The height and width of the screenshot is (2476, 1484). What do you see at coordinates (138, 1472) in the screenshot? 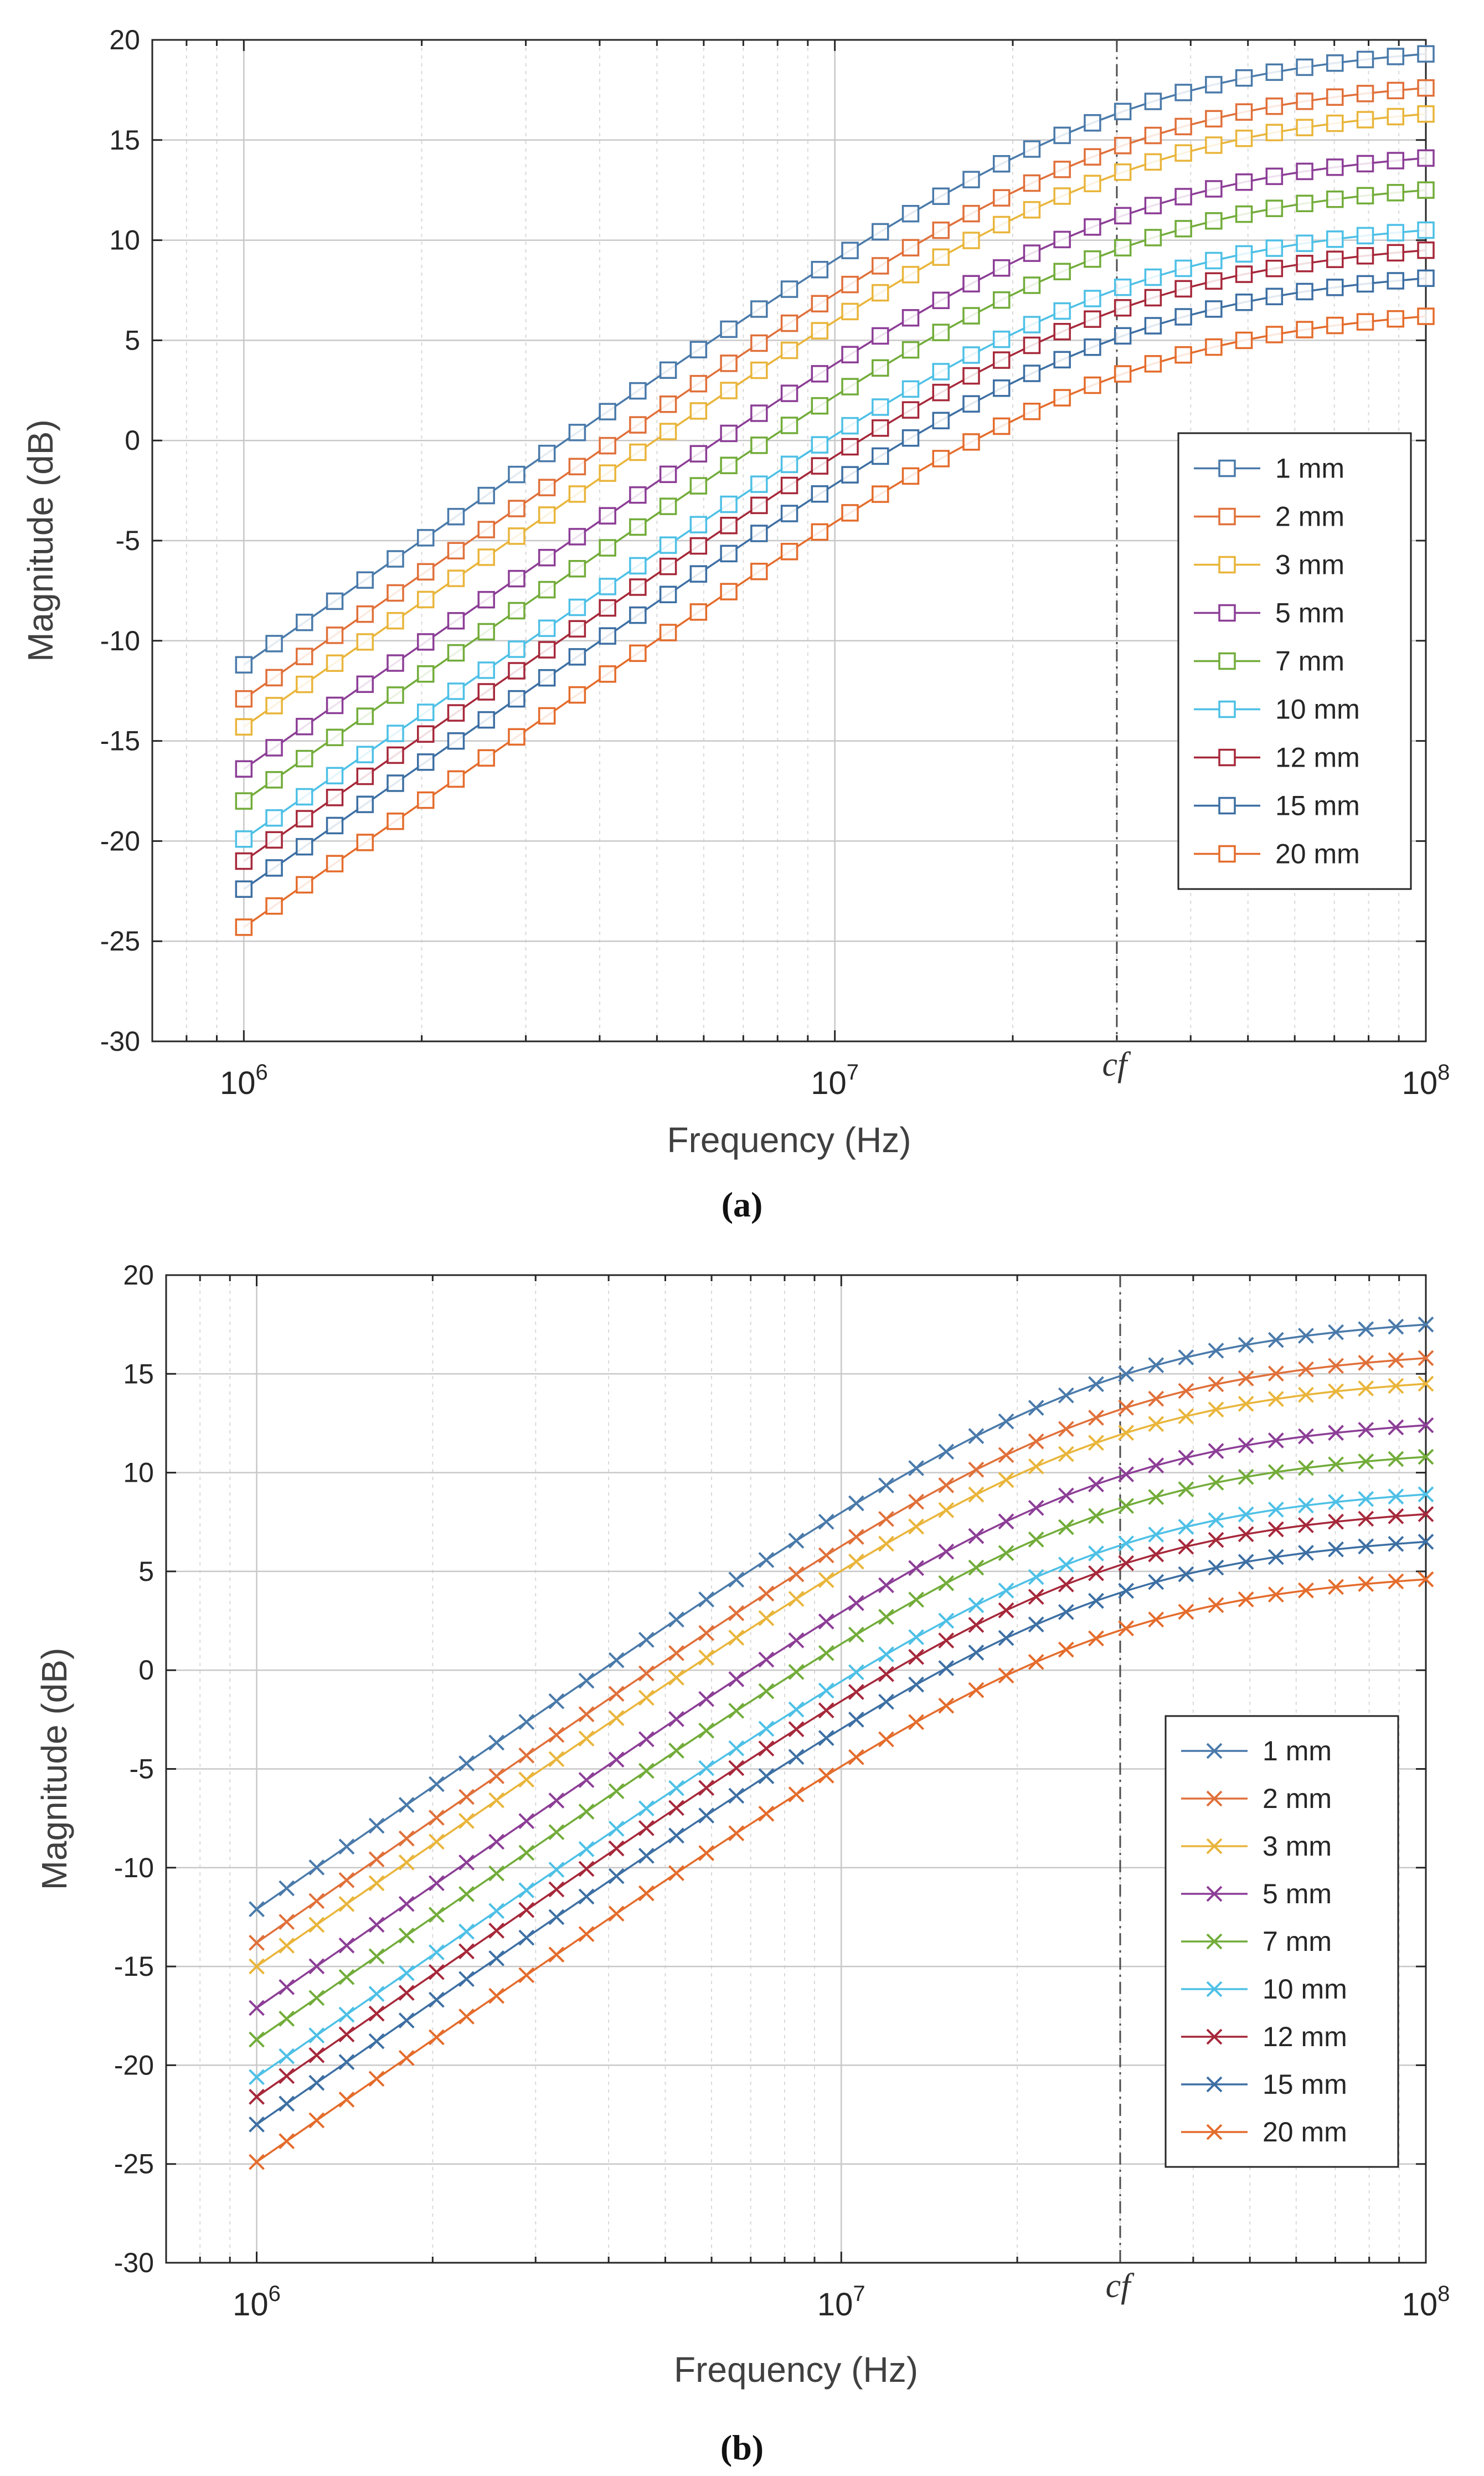
I see `y-tick-label: 10` at bounding box center [138, 1472].